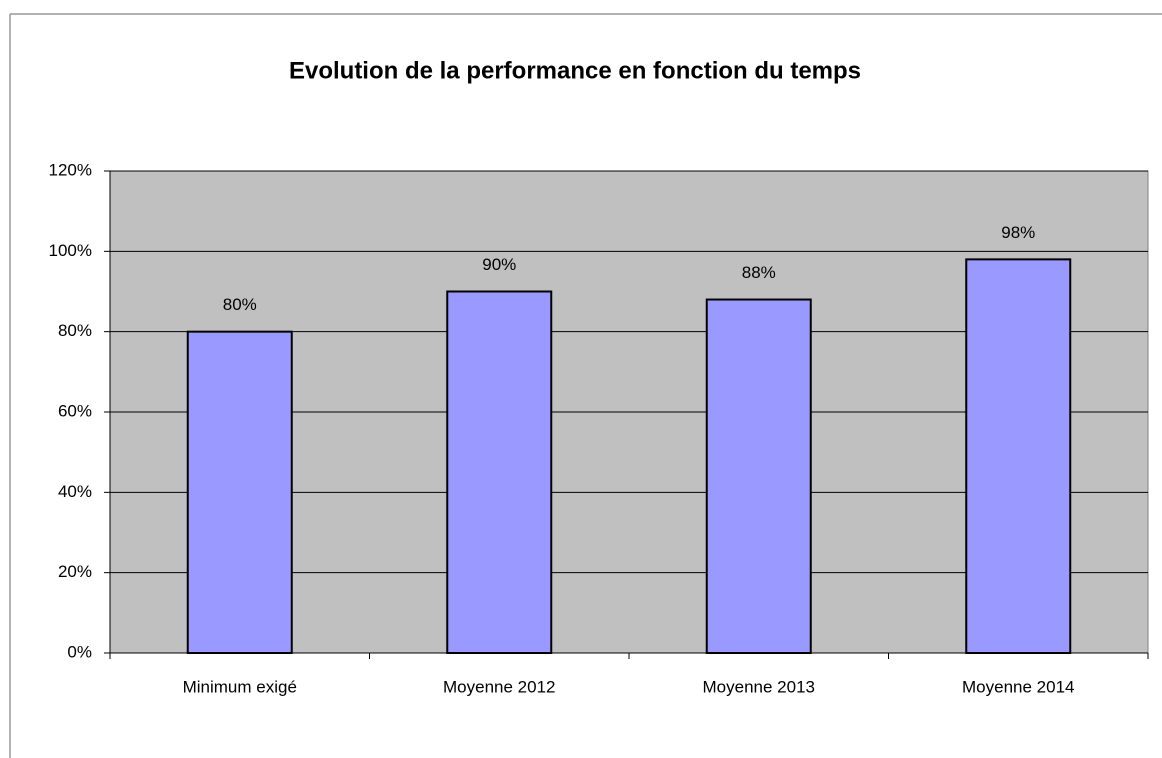 The height and width of the screenshot is (758, 1162). Describe the element at coordinates (1018, 686) in the screenshot. I see `x-tick-label: Moyenne 2014` at that location.